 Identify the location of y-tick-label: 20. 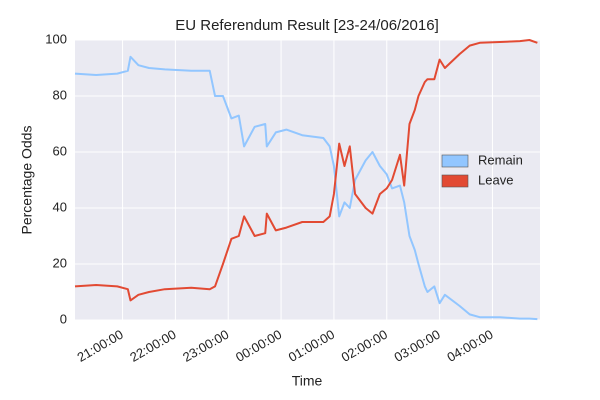
(60, 262).